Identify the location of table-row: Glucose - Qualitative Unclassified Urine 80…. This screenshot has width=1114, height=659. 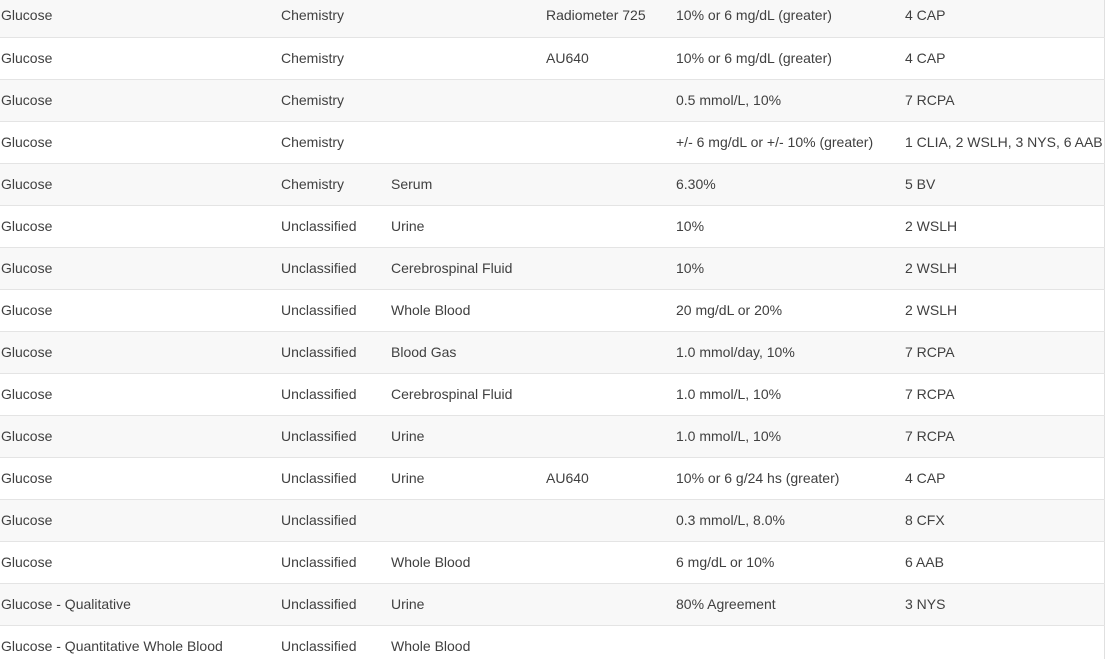
(552, 604).